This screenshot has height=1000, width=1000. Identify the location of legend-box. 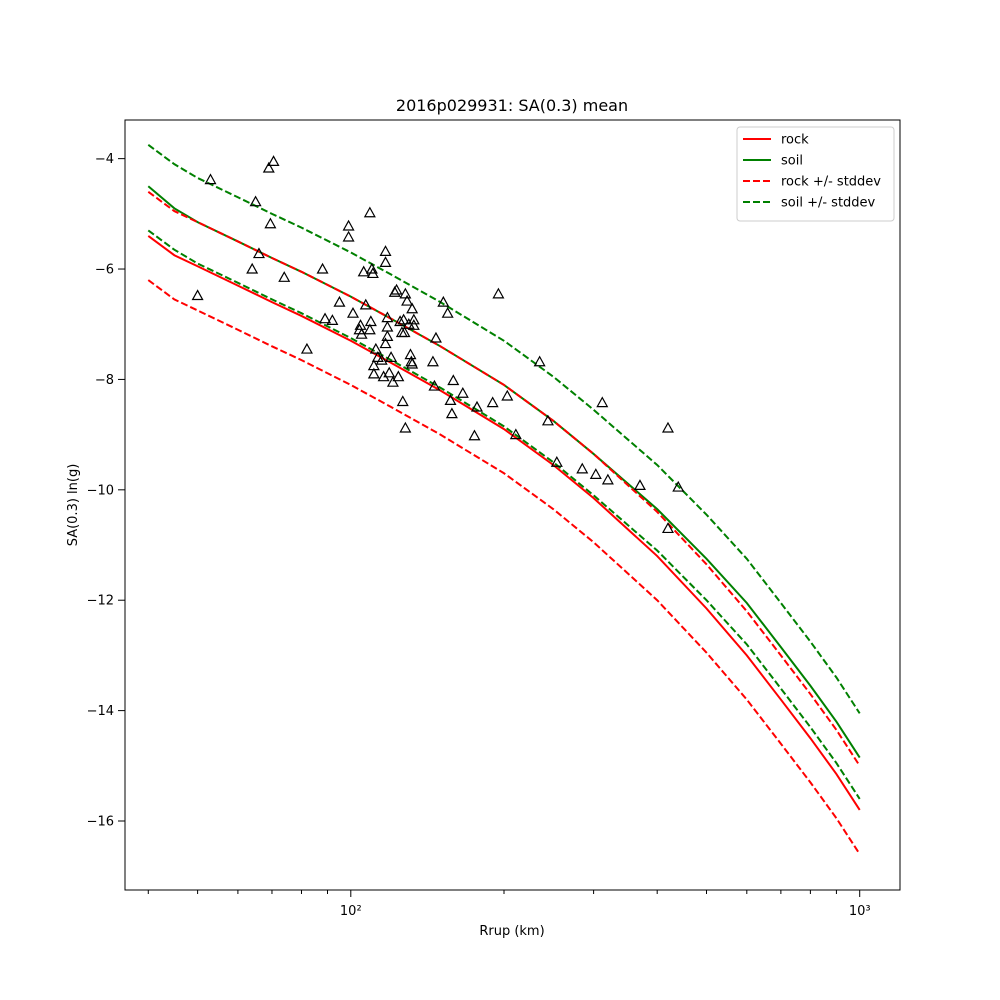
(815, 174).